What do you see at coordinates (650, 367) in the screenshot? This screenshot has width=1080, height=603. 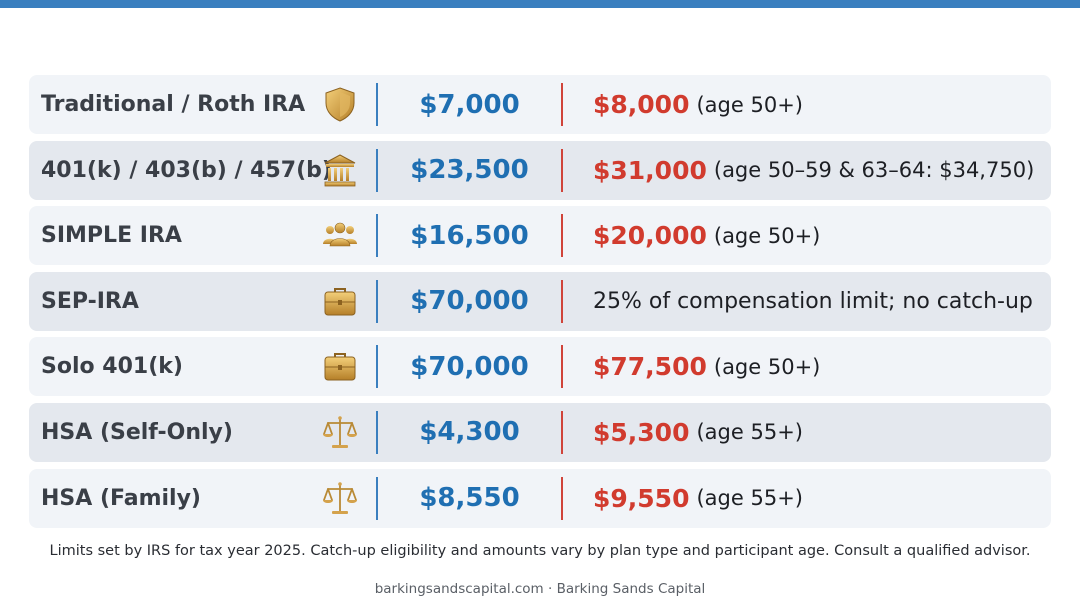 I see `catchup-amount: $77,500` at bounding box center [650, 367].